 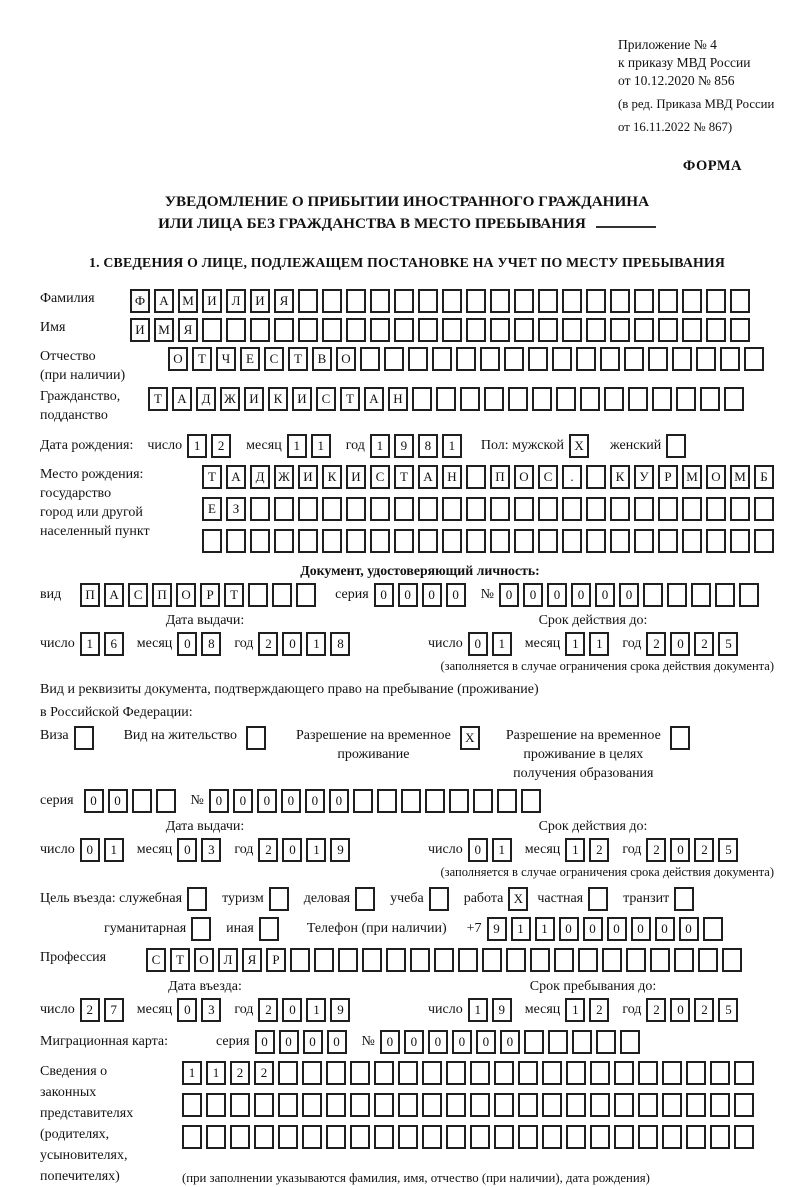 What do you see at coordinates (518, 899) in the screenshot?
I see `form-cell: X` at bounding box center [518, 899].